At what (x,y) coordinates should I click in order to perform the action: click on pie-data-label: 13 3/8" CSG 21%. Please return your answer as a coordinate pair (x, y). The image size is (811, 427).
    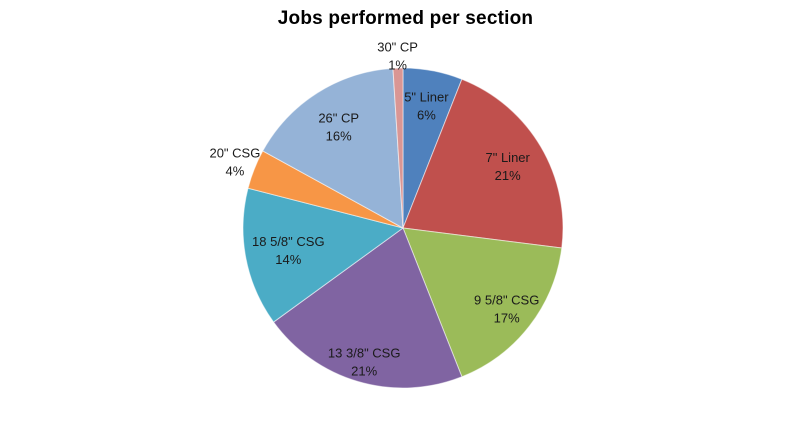
    Looking at the image, I should click on (364, 362).